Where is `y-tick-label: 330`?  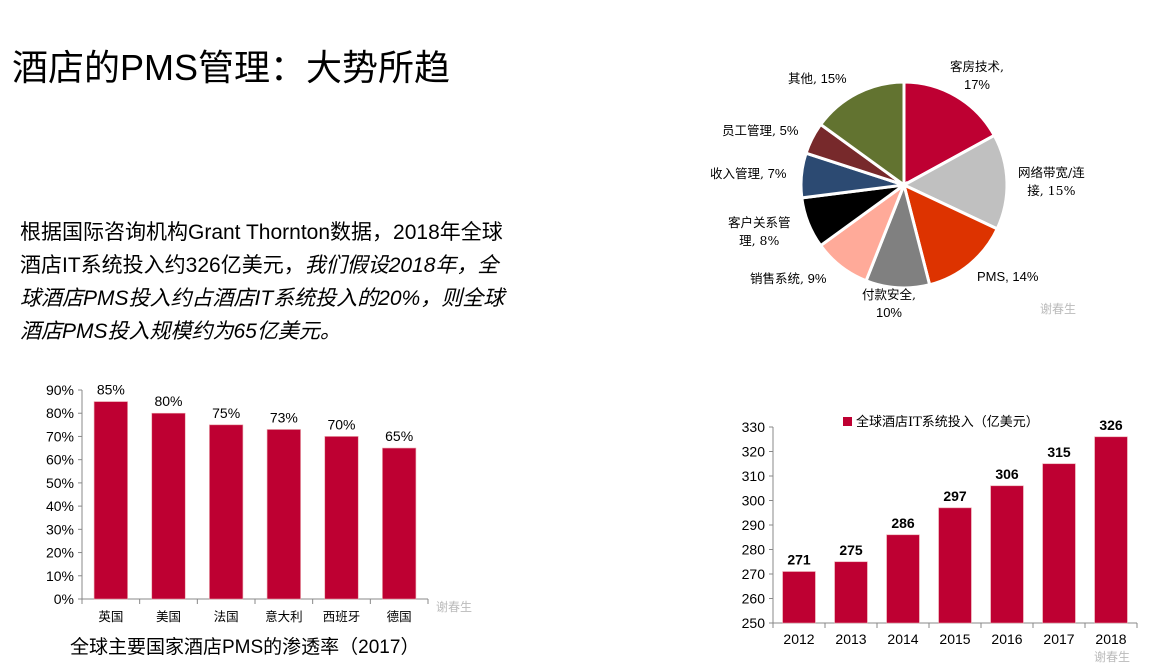
y-tick-label: 330 is located at coordinates (754, 427).